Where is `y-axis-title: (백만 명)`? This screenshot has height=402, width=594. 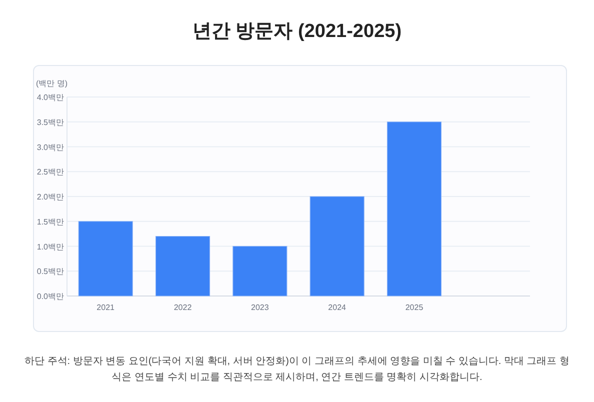 y-axis-title: (백만 명) is located at coordinates (52, 83).